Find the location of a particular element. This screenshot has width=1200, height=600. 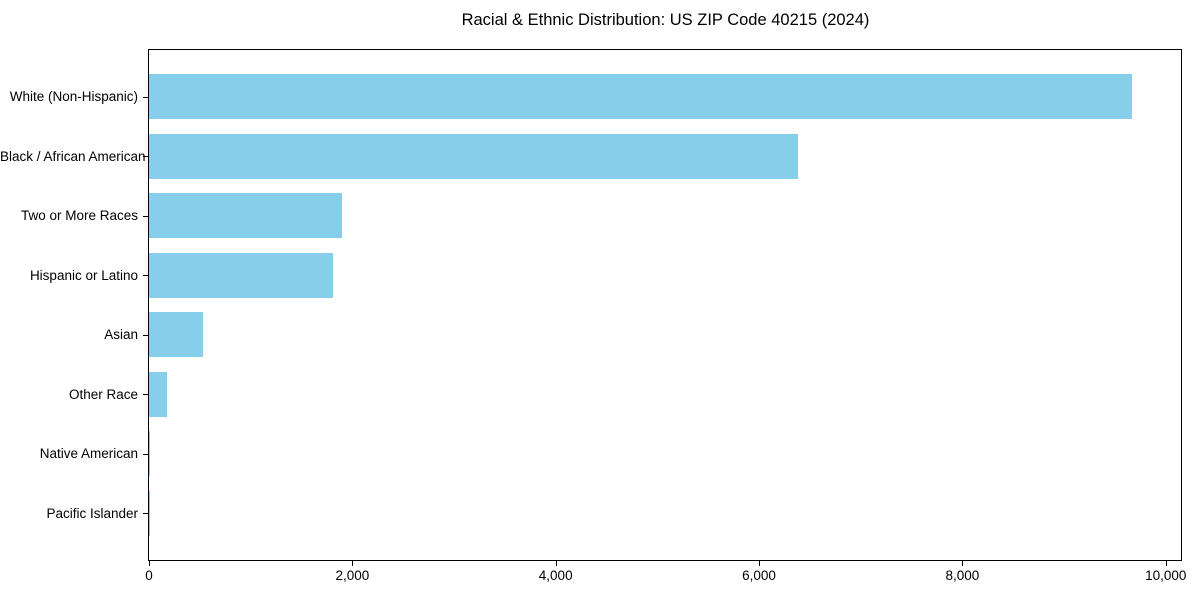

x-tick-label-0: 0 is located at coordinates (149, 575).